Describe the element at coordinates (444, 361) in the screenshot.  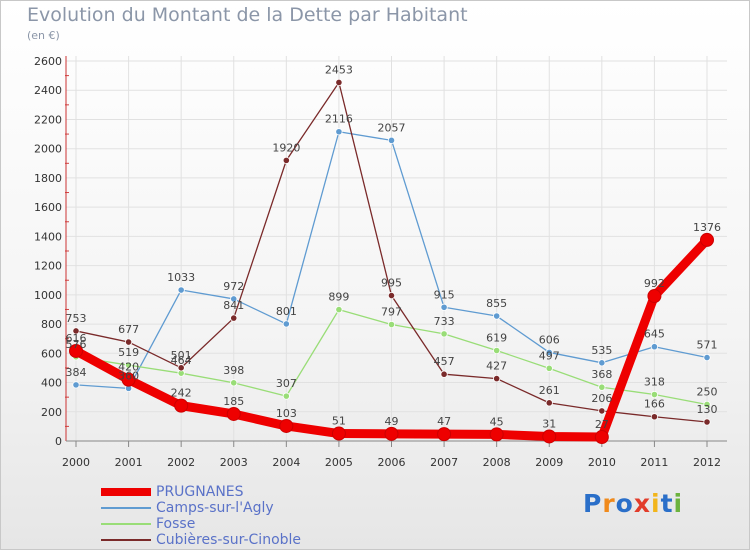
I see `data-label: 457` at that location.